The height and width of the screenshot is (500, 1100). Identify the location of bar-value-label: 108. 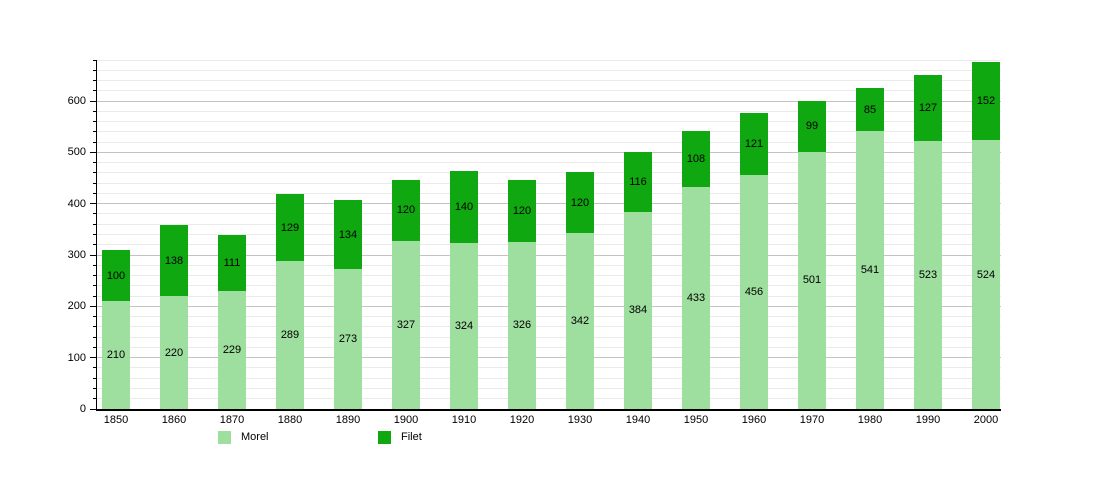
(696, 159).